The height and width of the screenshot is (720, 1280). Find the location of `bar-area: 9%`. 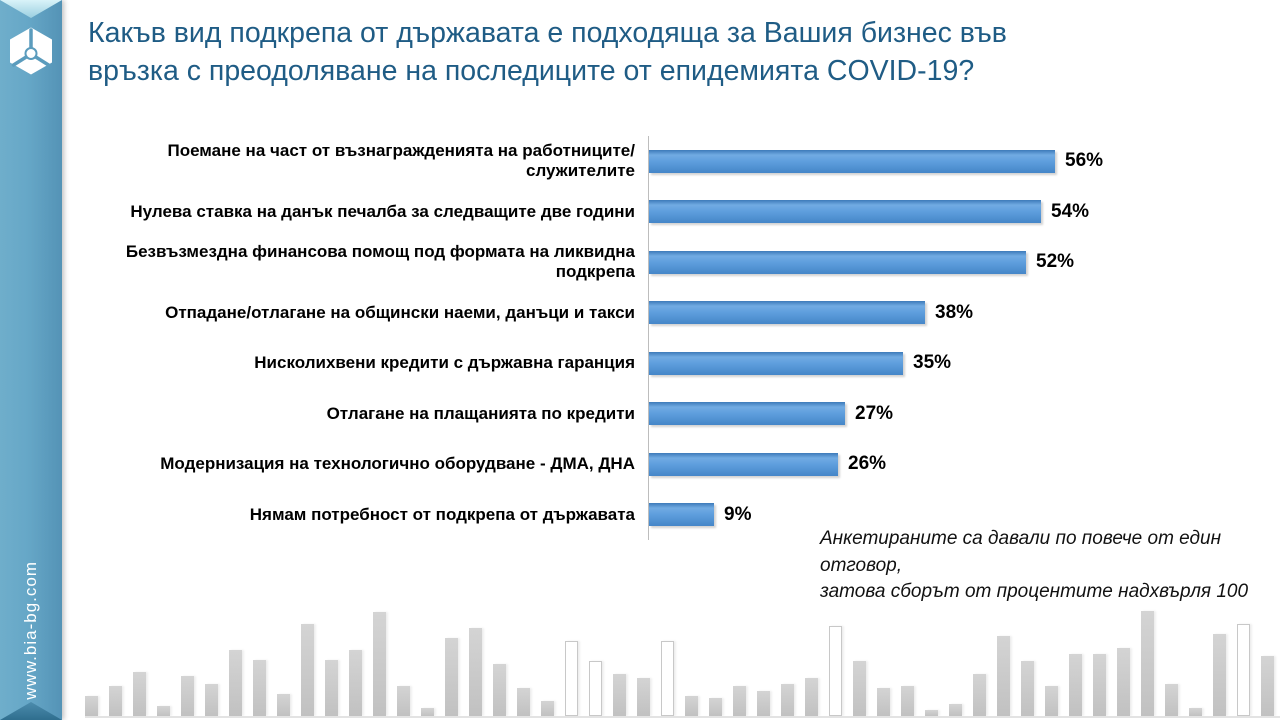

bar-area: 9% is located at coordinates (923, 514).